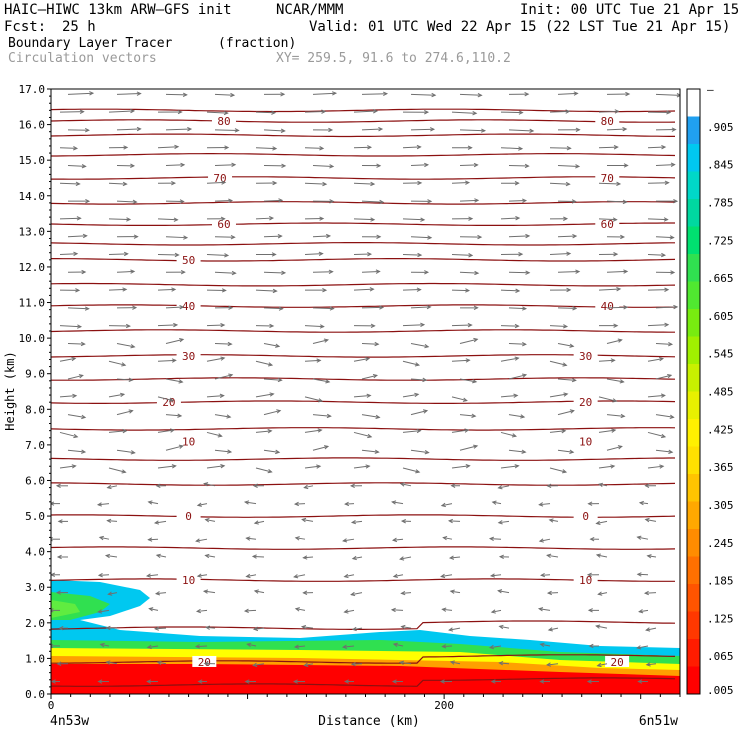 Image resolution: width=740 pixels, height=740 pixels. I want to click on tracer-band-lightgreen, so click(65, 609).